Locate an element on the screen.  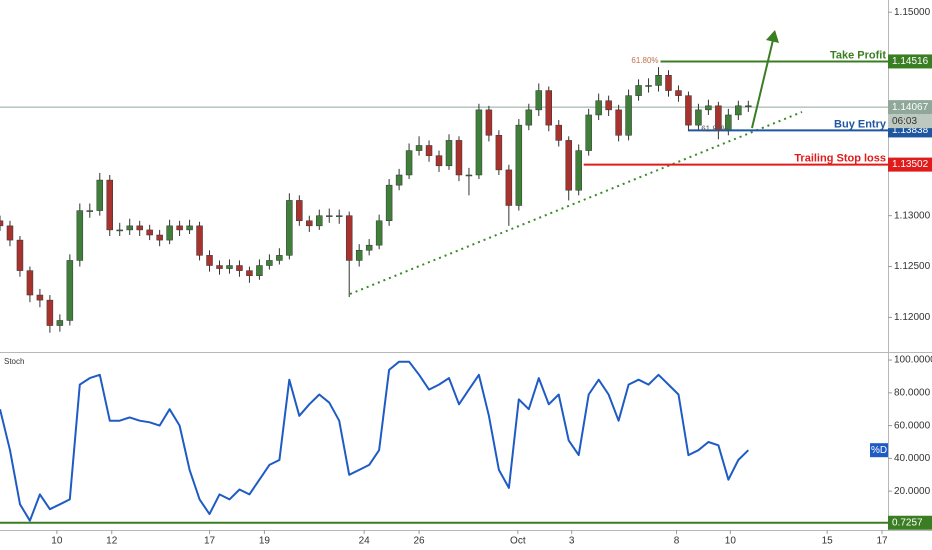
last-time: 06:03 is located at coordinates (904, 121).